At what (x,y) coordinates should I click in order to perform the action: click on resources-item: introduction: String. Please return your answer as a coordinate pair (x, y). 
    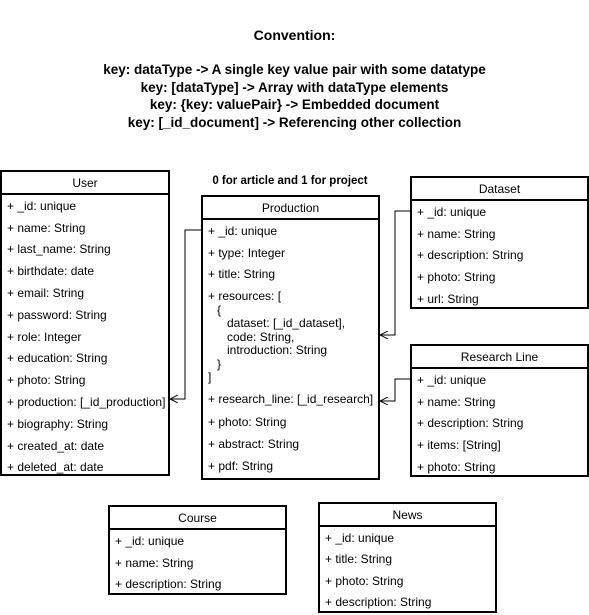
    Looking at the image, I should click on (277, 350).